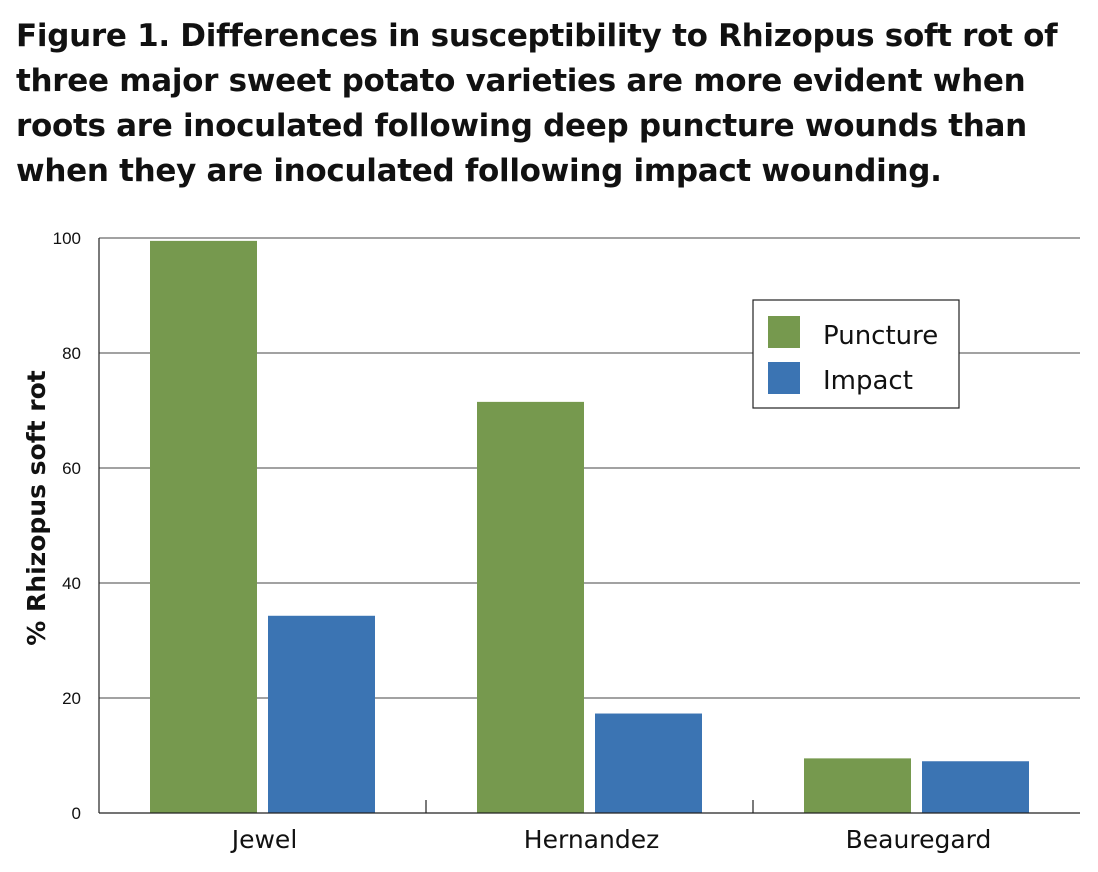  I want to click on y-axis-label: % Rhizopus soft rot, so click(36, 507).